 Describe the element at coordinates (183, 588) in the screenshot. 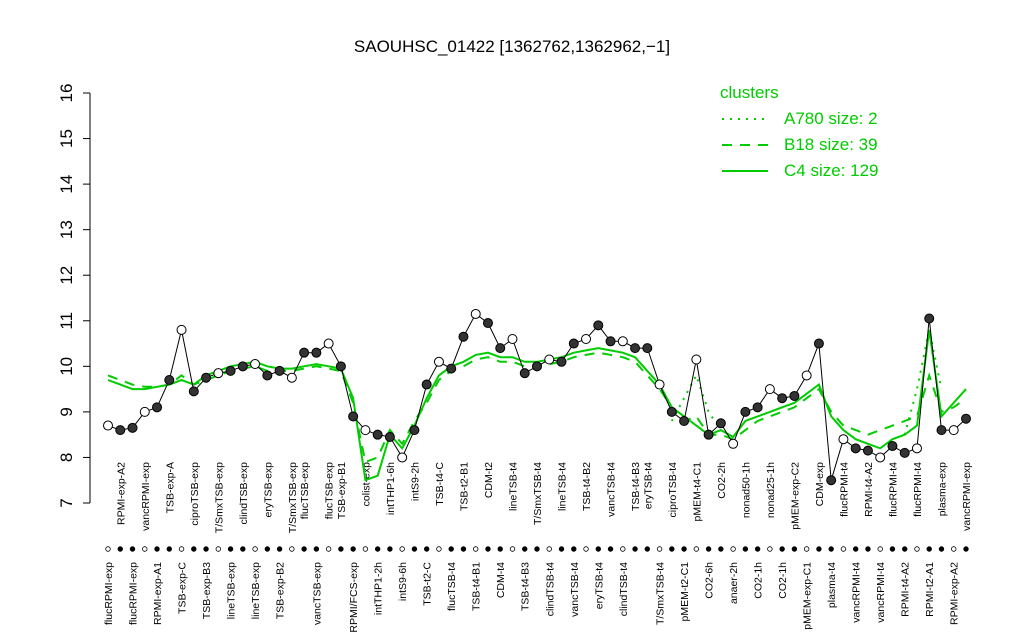

I see `x-tick-label: TSB-exp-C` at that location.